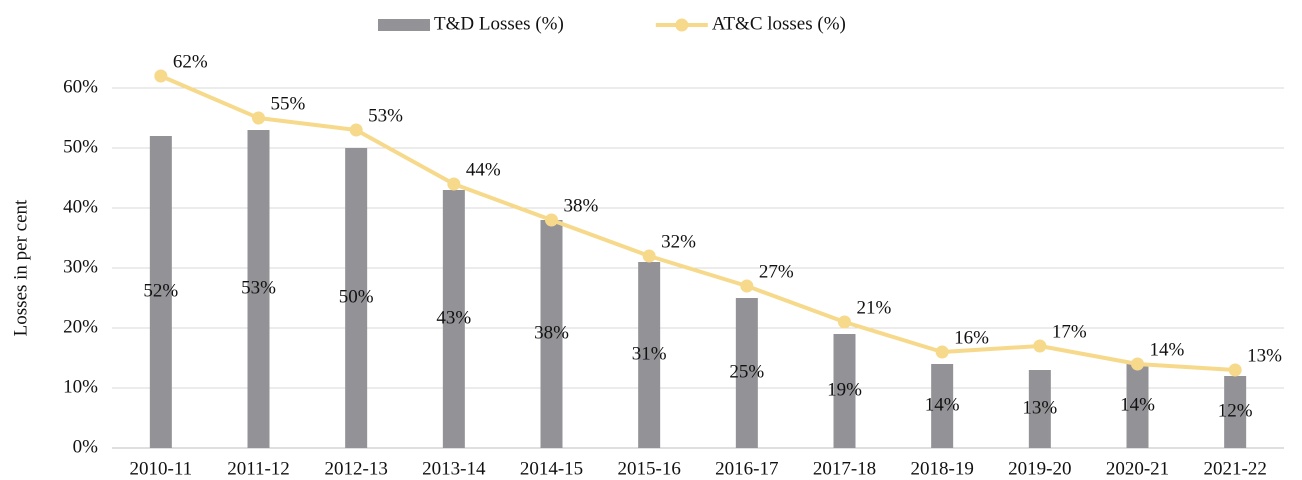  What do you see at coordinates (80, 86) in the screenshot?
I see `y-tick-label: 60%` at bounding box center [80, 86].